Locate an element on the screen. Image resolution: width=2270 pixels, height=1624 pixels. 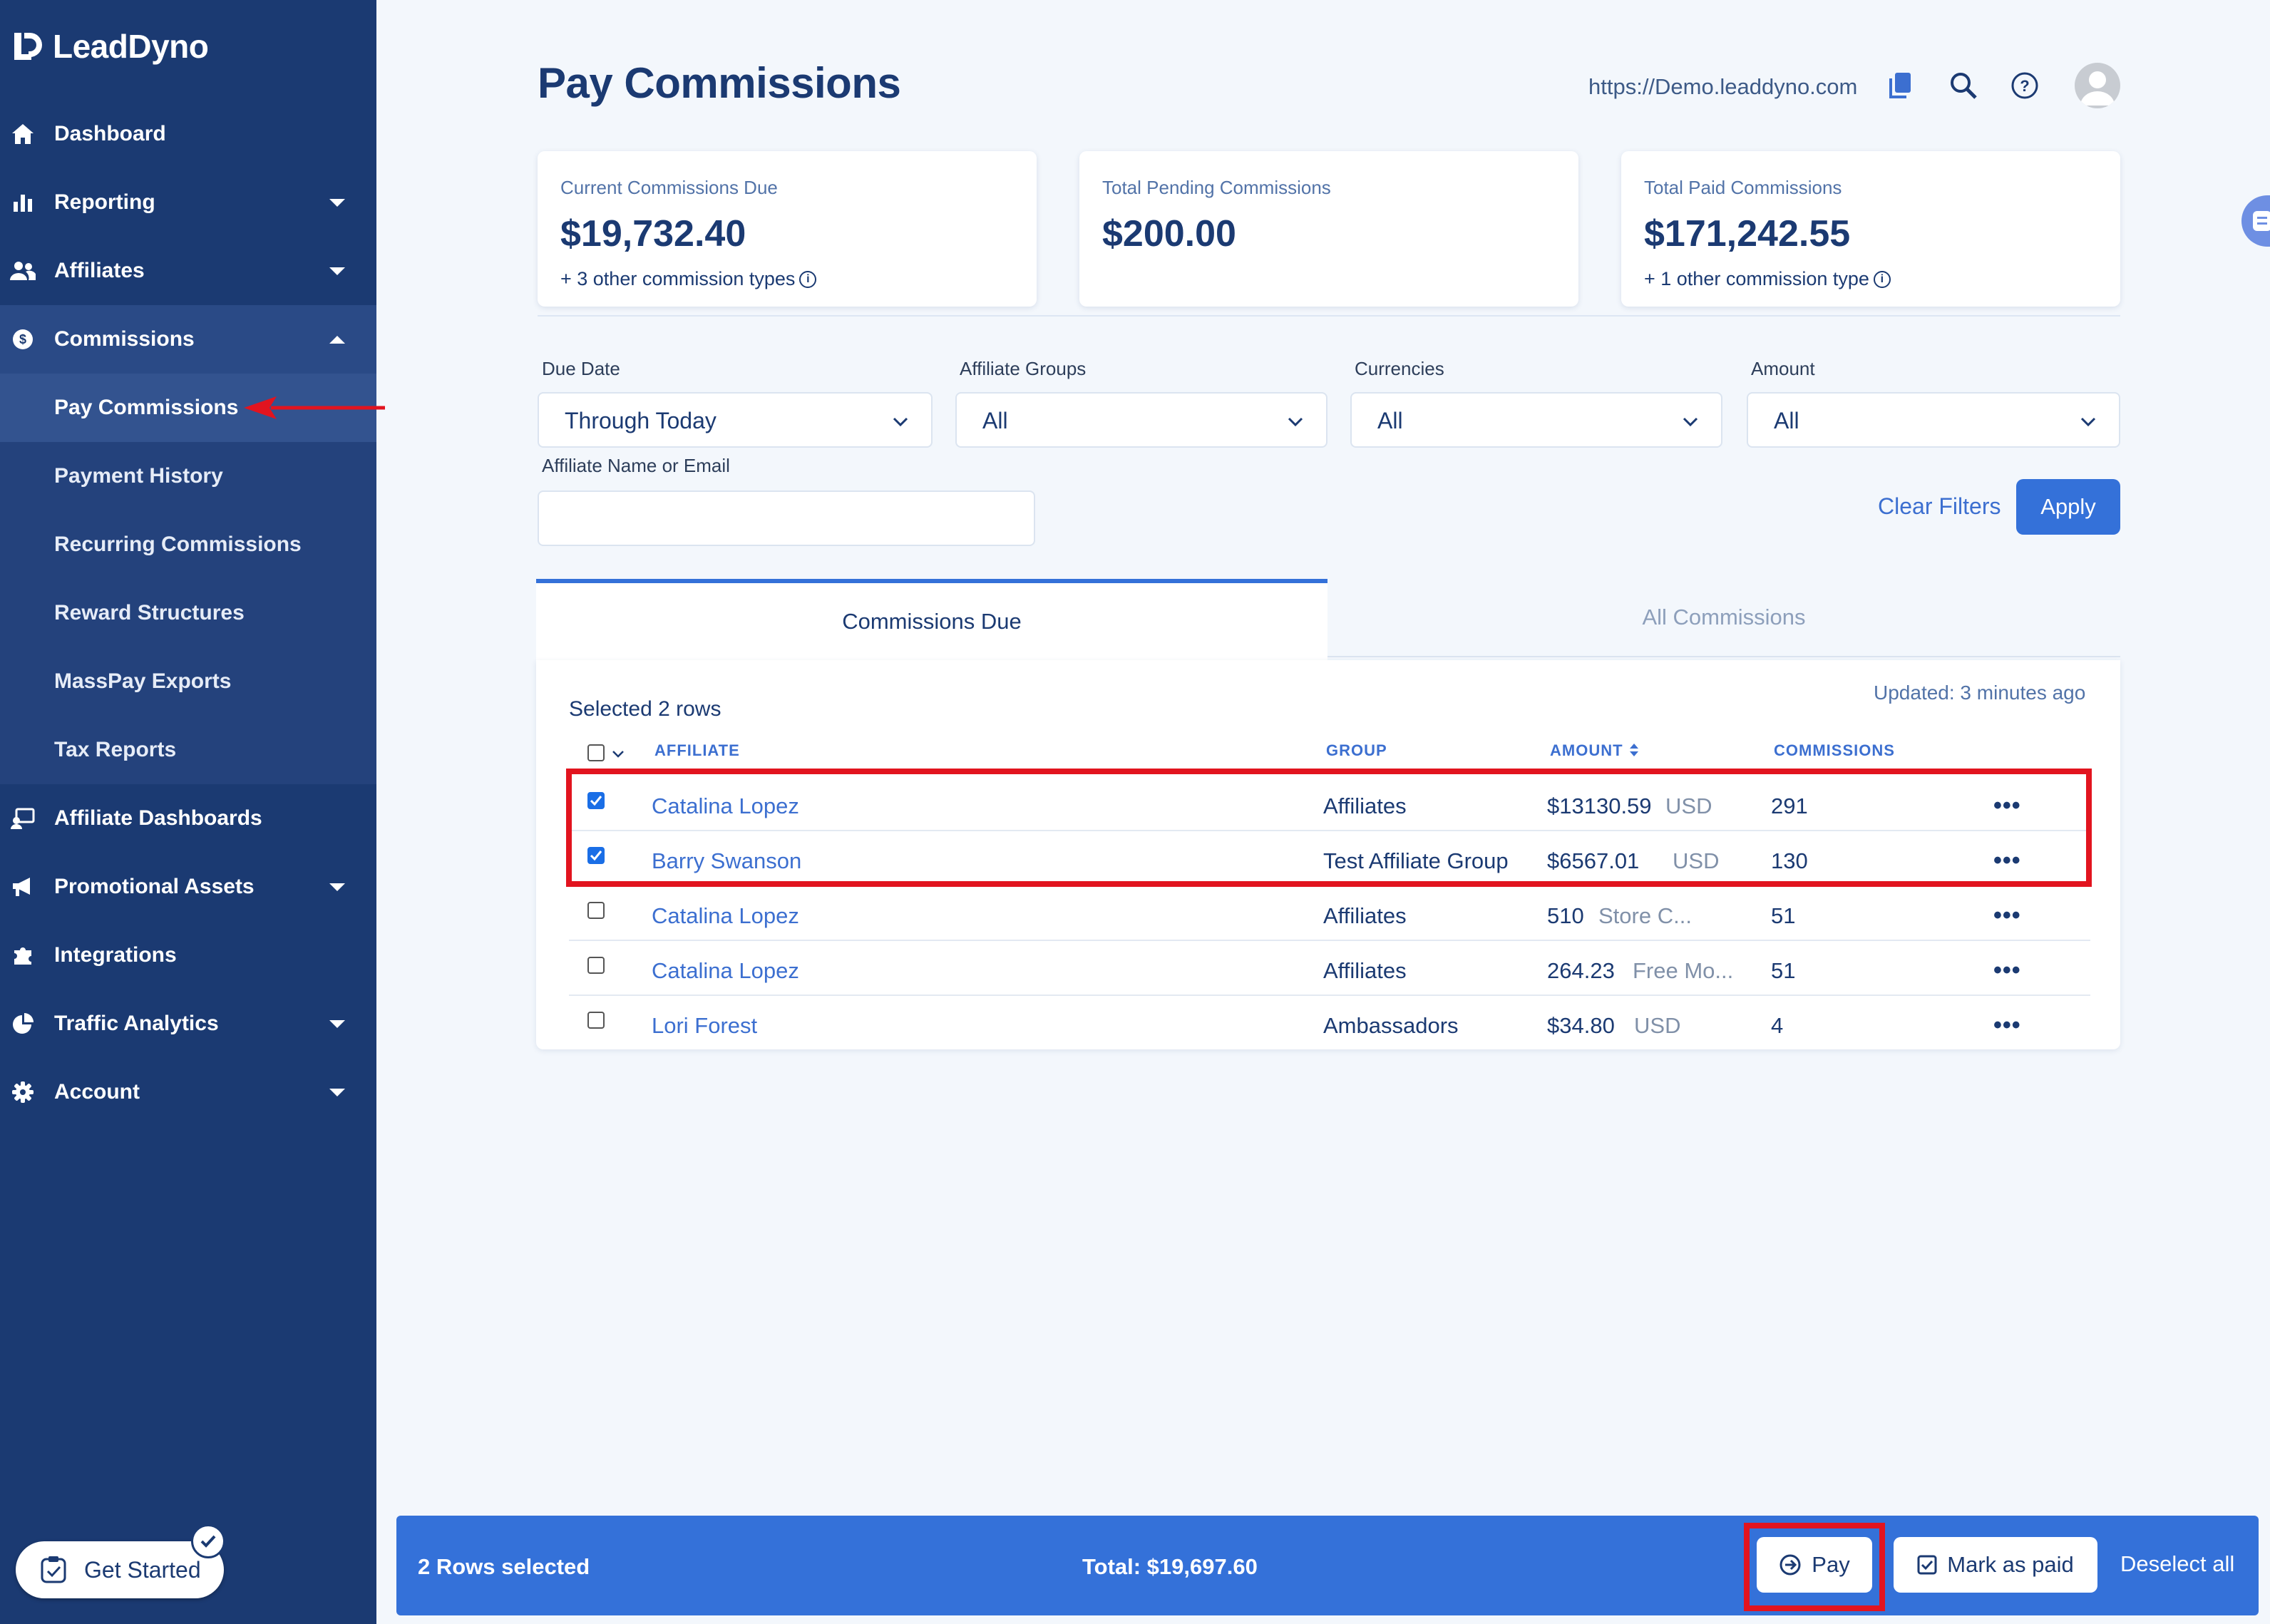
group-cell: Affiliates is located at coordinates (1365, 915).